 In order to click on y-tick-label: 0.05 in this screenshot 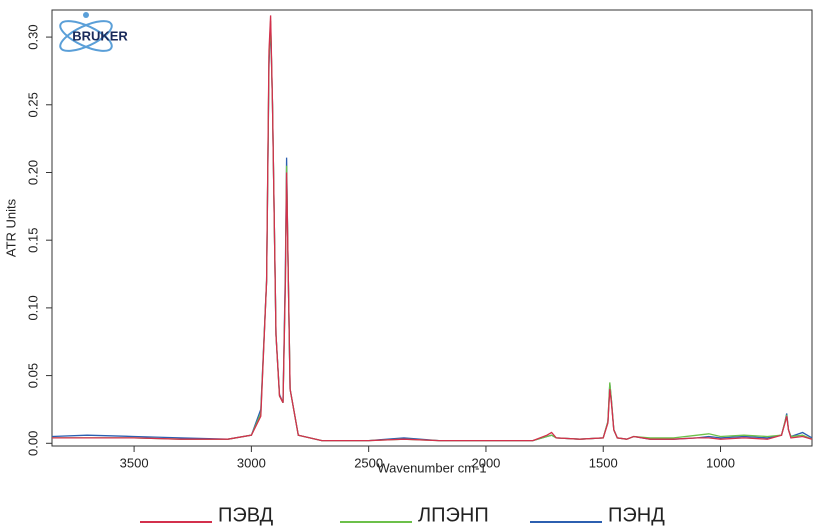, I will do `click(32, 375)`.